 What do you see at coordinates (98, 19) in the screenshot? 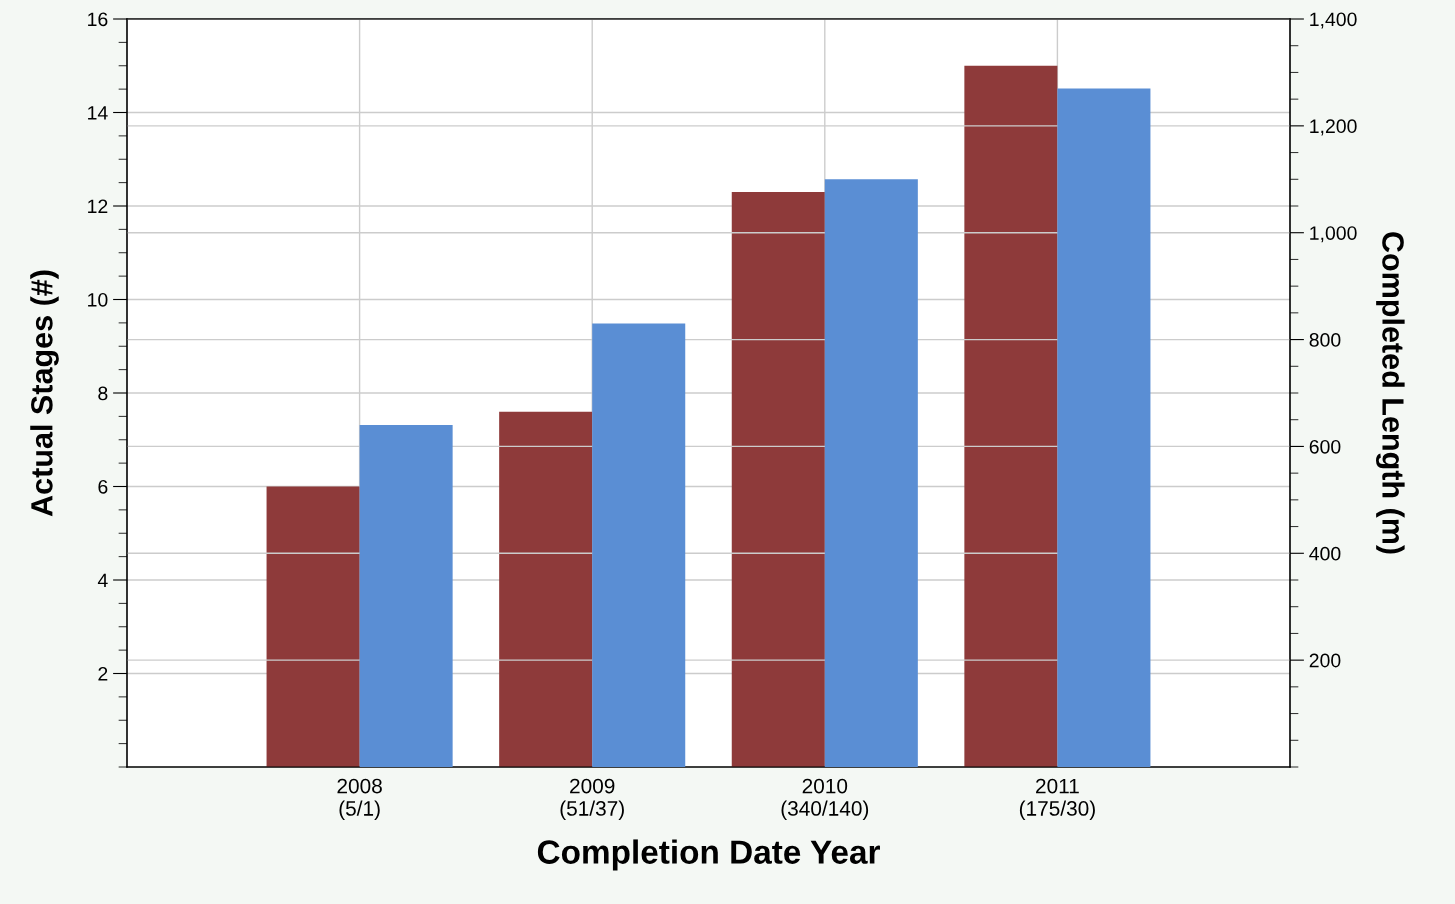
I see `y-tick-label: 16` at bounding box center [98, 19].